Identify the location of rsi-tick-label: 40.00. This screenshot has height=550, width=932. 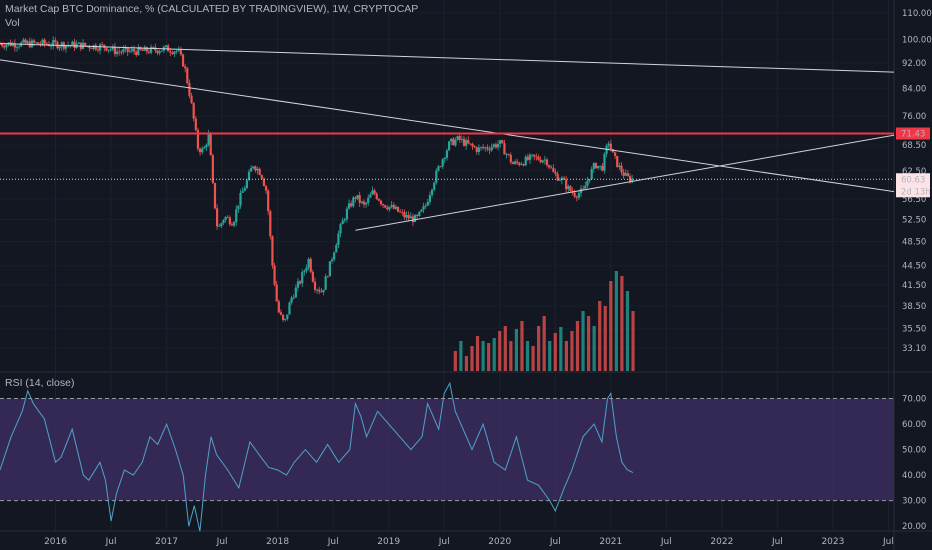
(914, 476).